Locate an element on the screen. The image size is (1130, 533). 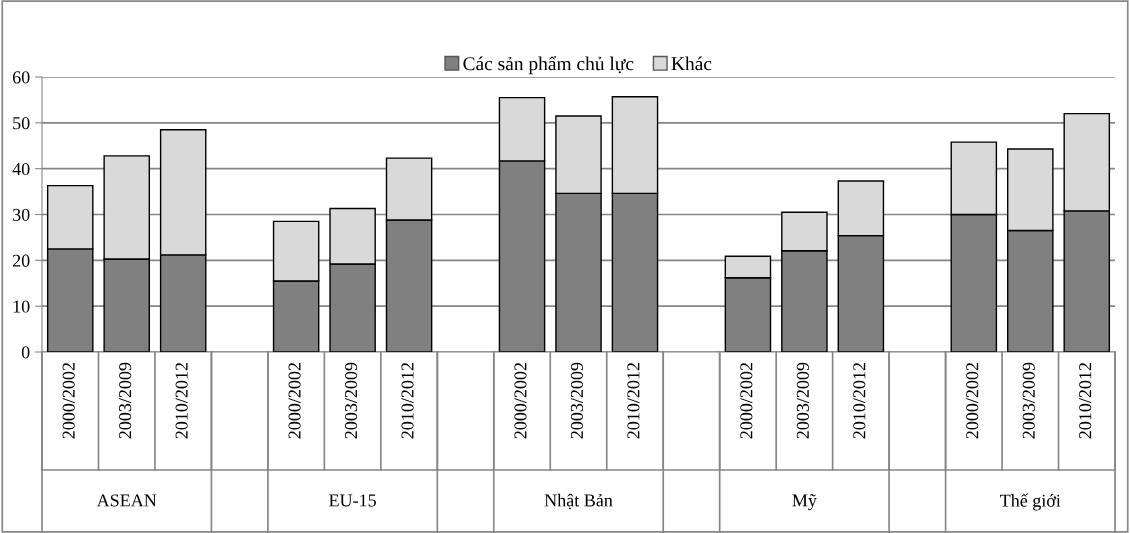
text: Nhật Bản is located at coordinates (578, 501).